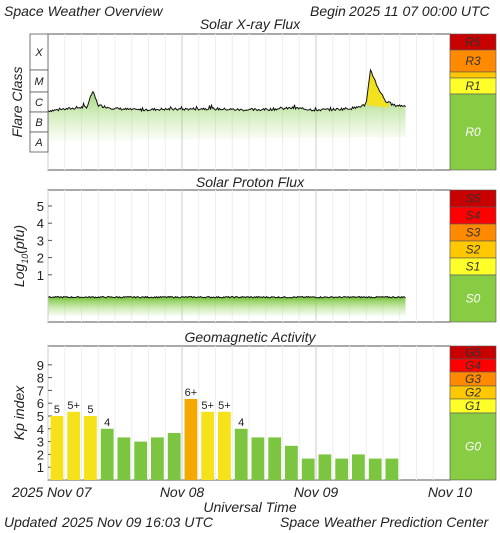 This screenshot has height=533, width=500. I want to click on xray-line, so click(227, 90).